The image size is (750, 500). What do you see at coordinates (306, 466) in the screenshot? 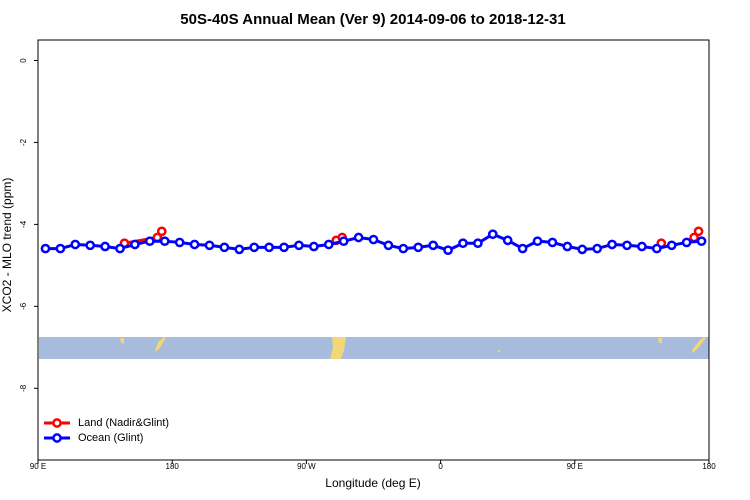
I see `x-tick-label: 90 W` at bounding box center [306, 466].